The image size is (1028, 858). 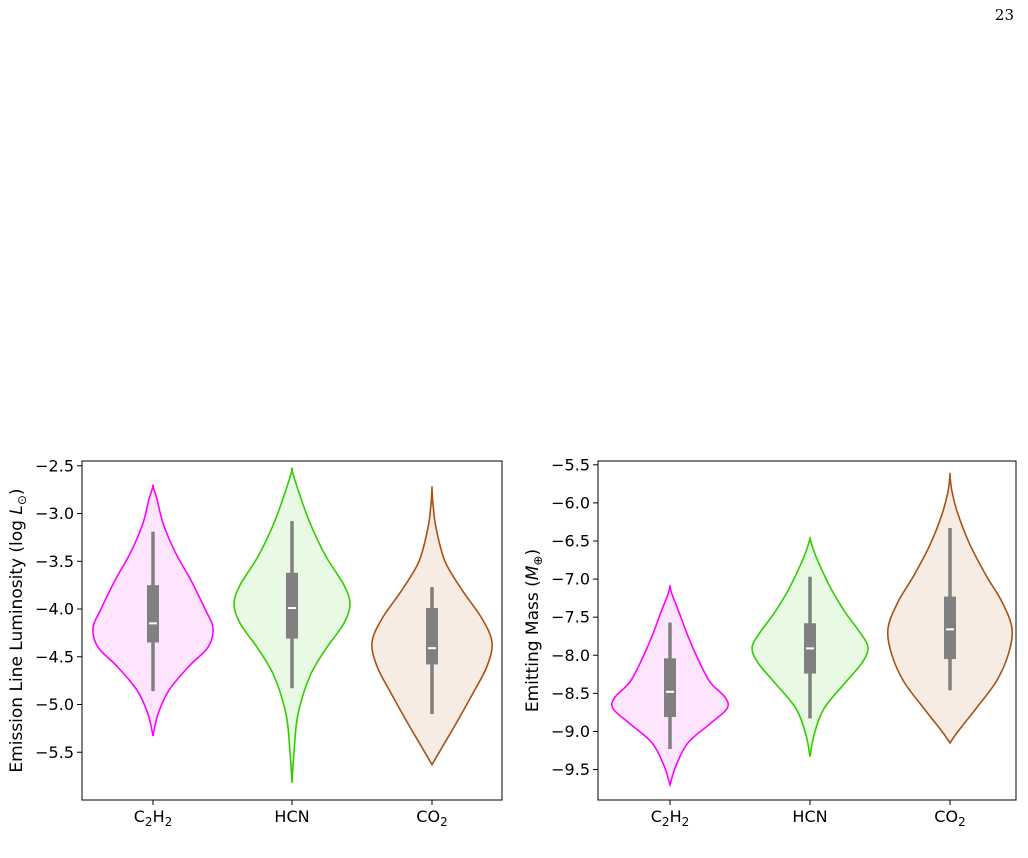 I want to click on y-tick-label: −7.0, so click(x=570, y=579).